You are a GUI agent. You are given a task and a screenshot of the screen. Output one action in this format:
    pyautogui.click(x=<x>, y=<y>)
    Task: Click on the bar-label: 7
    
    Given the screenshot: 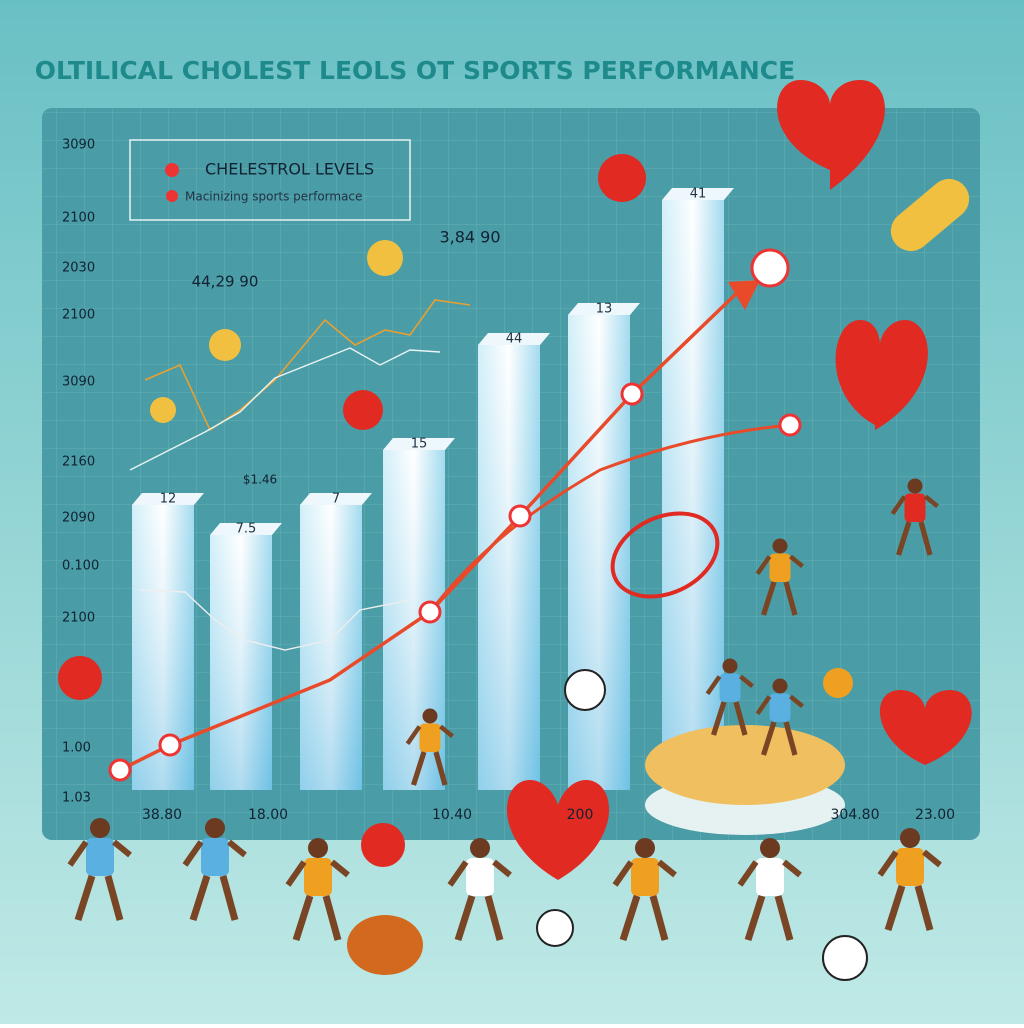 What is the action you would take?
    pyautogui.click(x=336, y=499)
    